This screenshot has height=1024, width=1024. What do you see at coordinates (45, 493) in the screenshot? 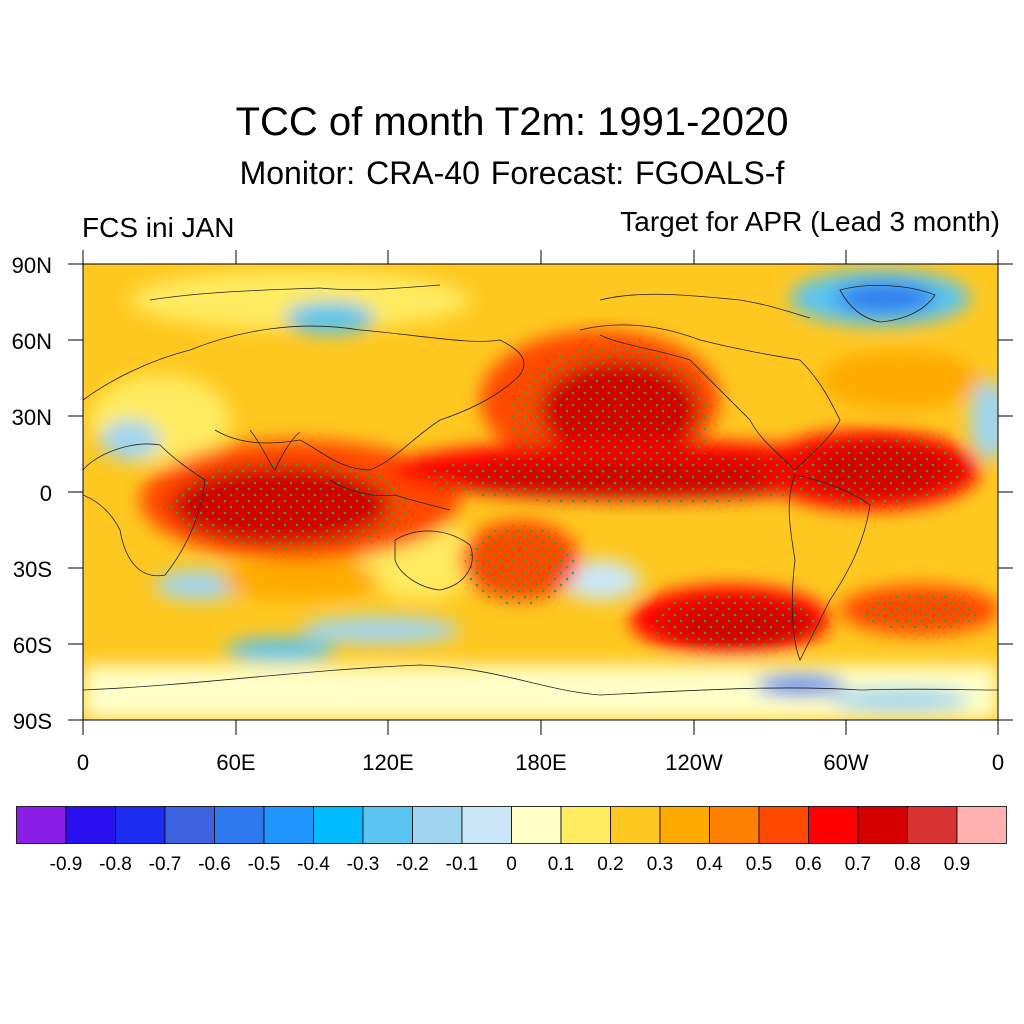
I see `lat-tick-label: 0` at bounding box center [45, 493].